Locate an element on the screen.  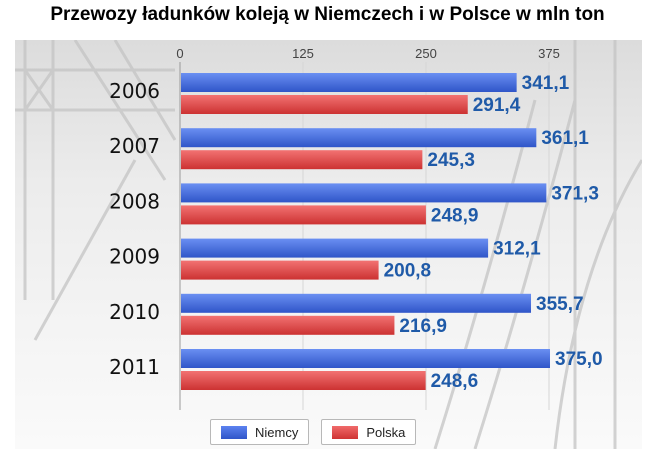
data-label: 248,6 is located at coordinates (455, 381).